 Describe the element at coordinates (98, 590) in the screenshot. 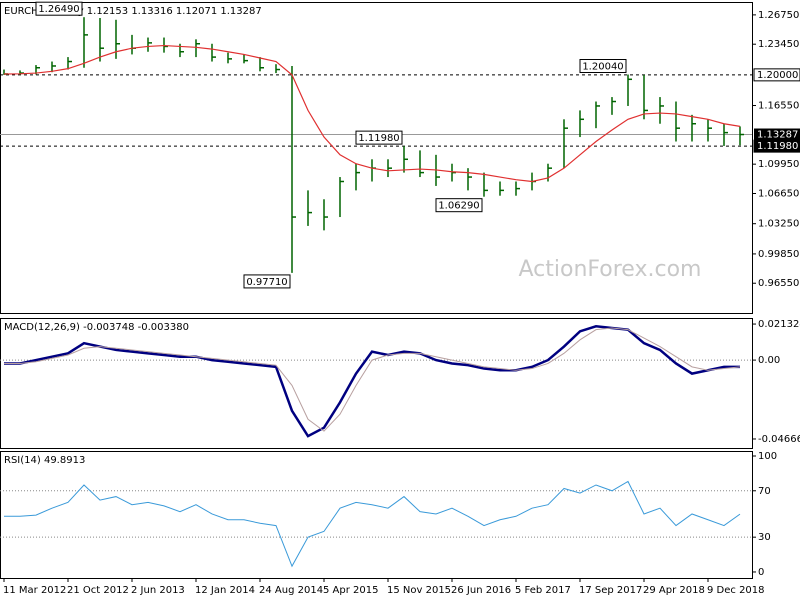

I see `x-tick-label: 21 Oct 2012` at that location.